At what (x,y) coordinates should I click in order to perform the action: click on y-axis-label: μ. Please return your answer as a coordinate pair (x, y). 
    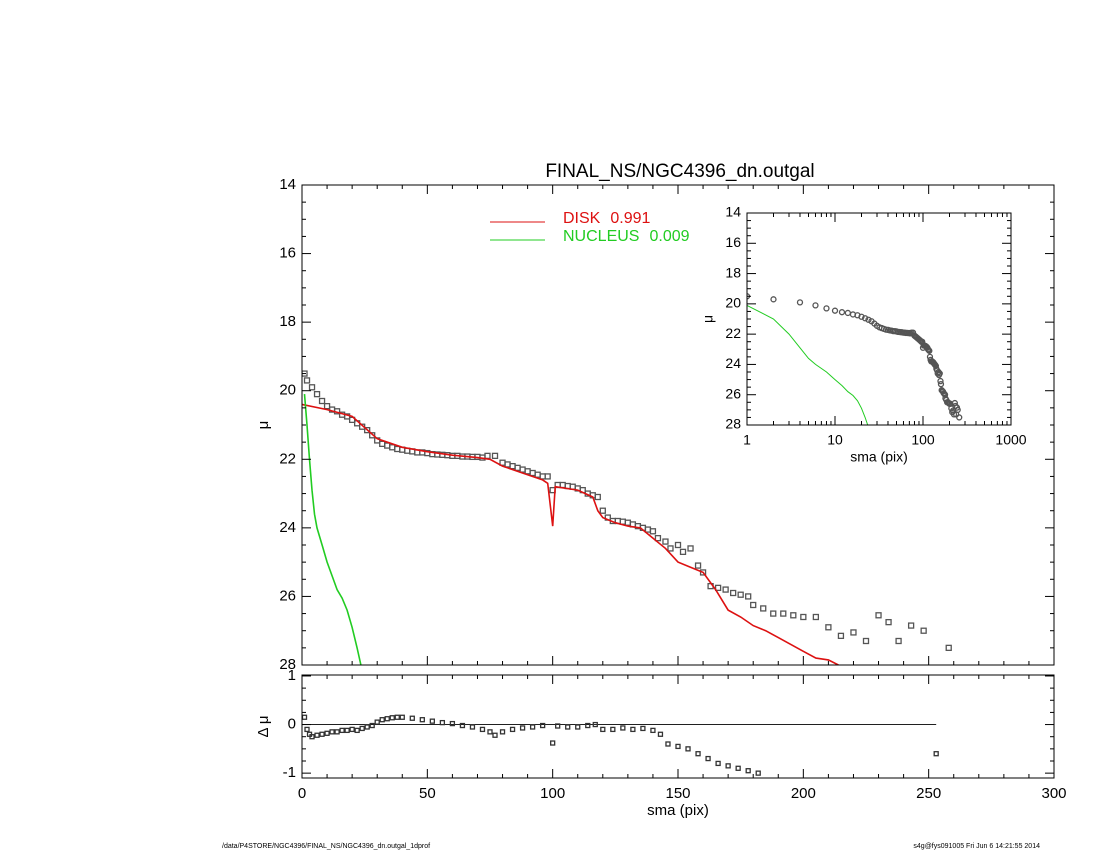
    Looking at the image, I should click on (708, 319).